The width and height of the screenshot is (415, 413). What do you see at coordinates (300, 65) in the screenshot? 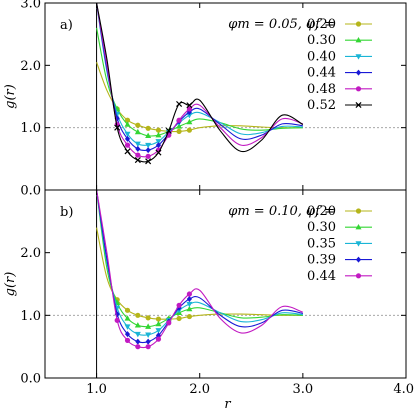
I see `legend: φm = 0.05, φf =0.200.300.40 0.440.480.52` at bounding box center [300, 65].